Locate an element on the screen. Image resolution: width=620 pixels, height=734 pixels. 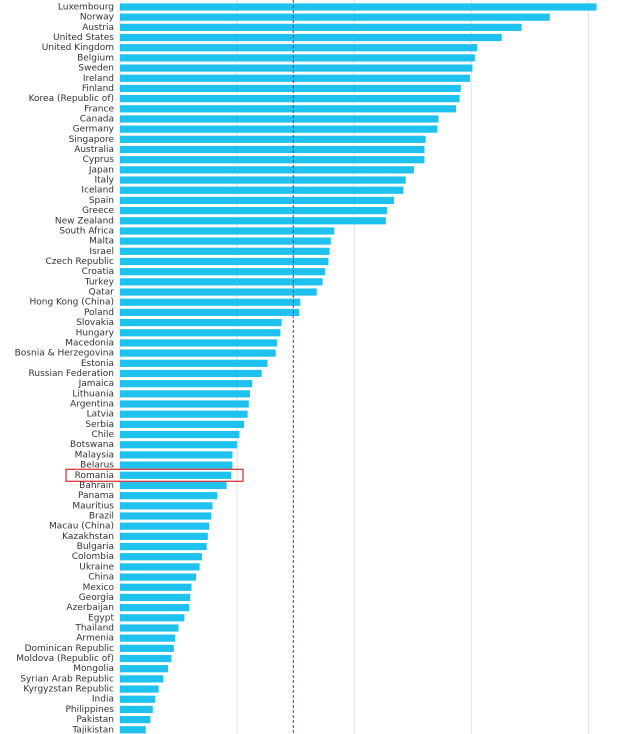
y-tick-label: Israel is located at coordinates (101, 252).